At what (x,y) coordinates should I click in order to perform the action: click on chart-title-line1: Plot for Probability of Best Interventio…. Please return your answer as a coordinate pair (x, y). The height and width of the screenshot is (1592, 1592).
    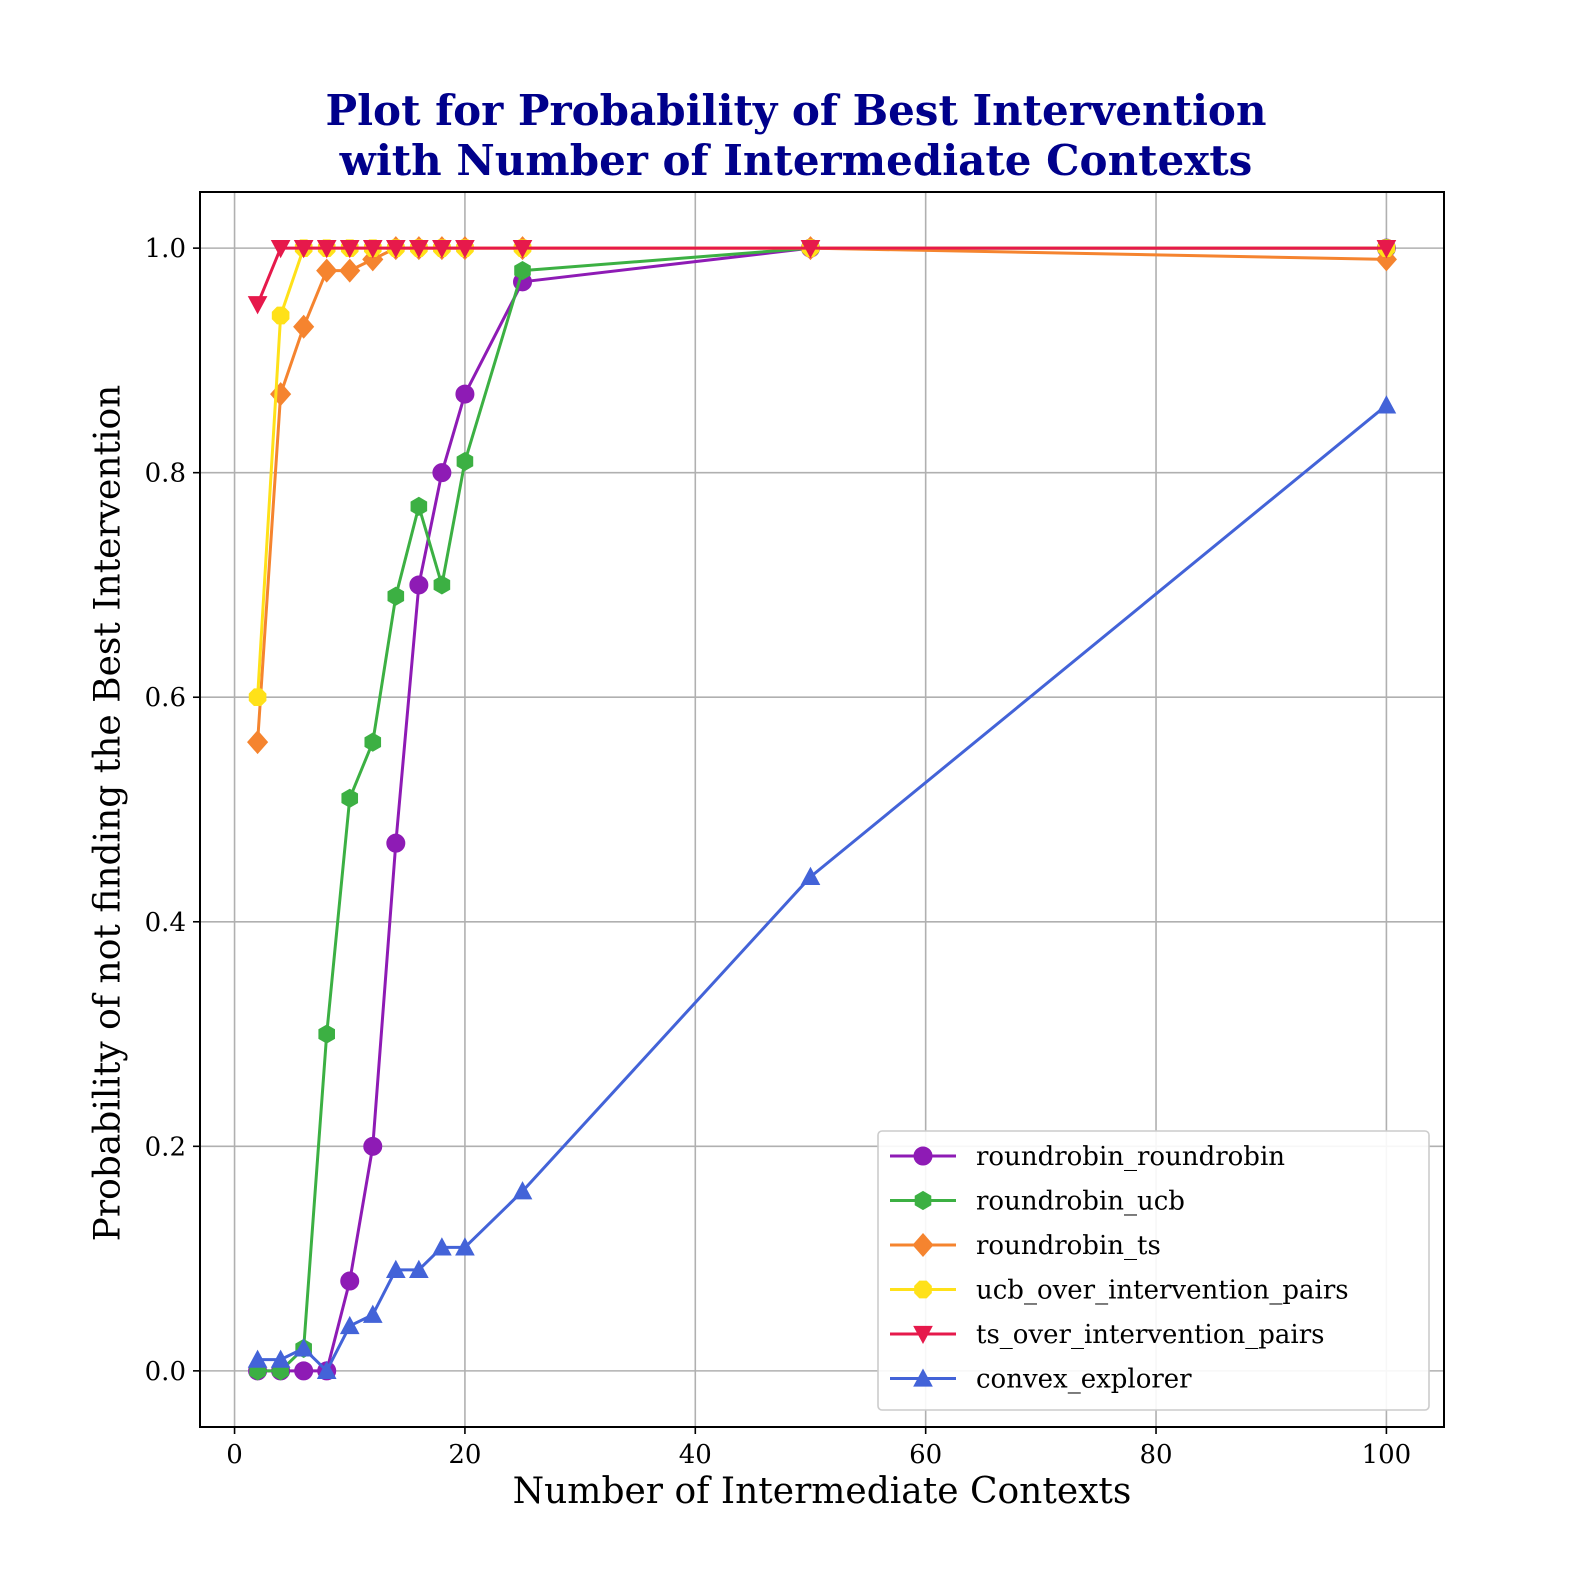
    Looking at the image, I should click on (796, 110).